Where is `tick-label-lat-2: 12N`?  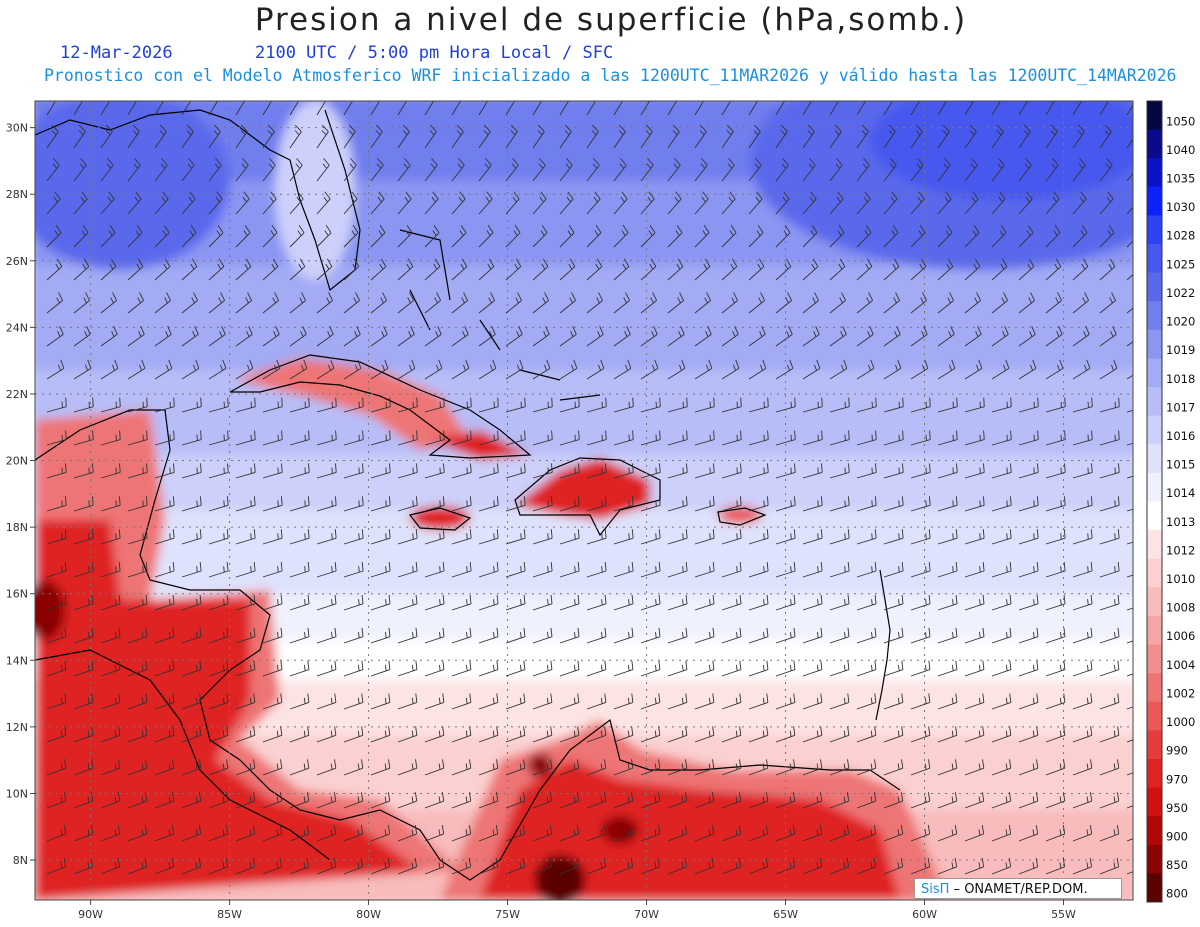
tick-label-lat-2: 12N is located at coordinates (17, 727).